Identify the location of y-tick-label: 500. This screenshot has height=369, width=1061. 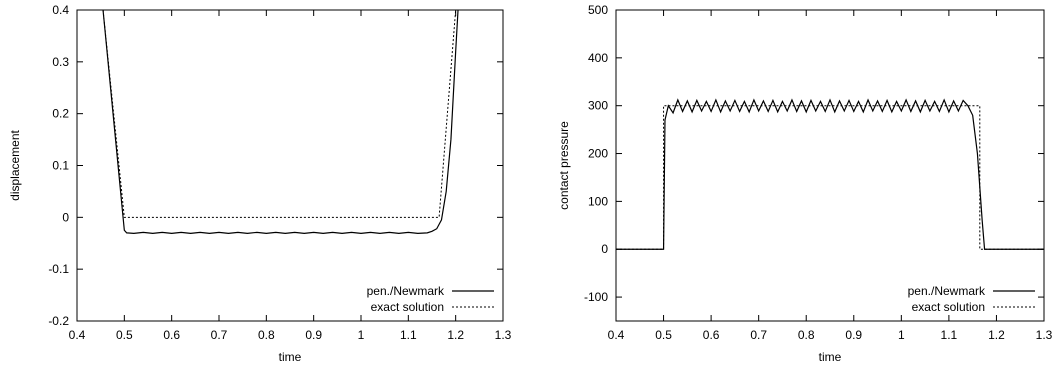
(598, 10).